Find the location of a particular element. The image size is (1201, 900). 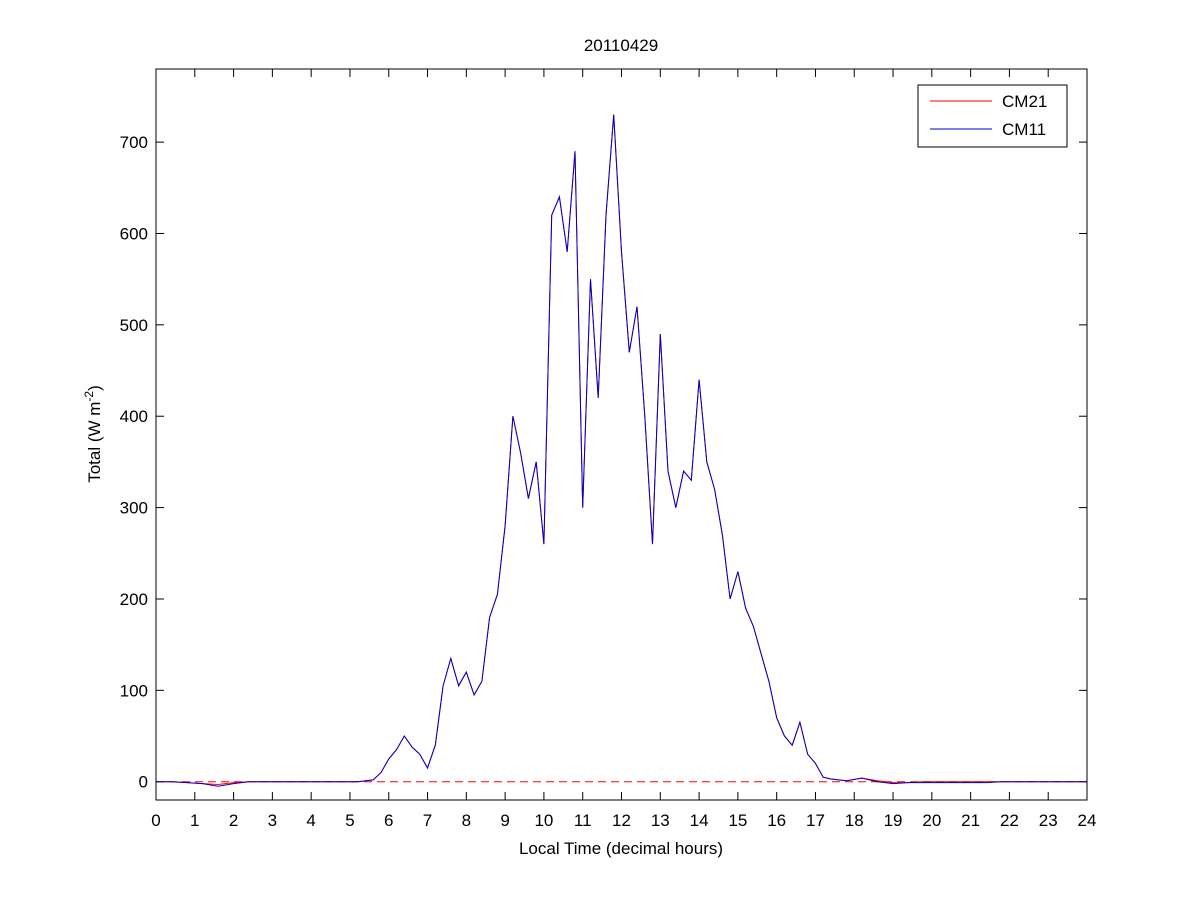

x-tick-label: 24 is located at coordinates (1087, 820).